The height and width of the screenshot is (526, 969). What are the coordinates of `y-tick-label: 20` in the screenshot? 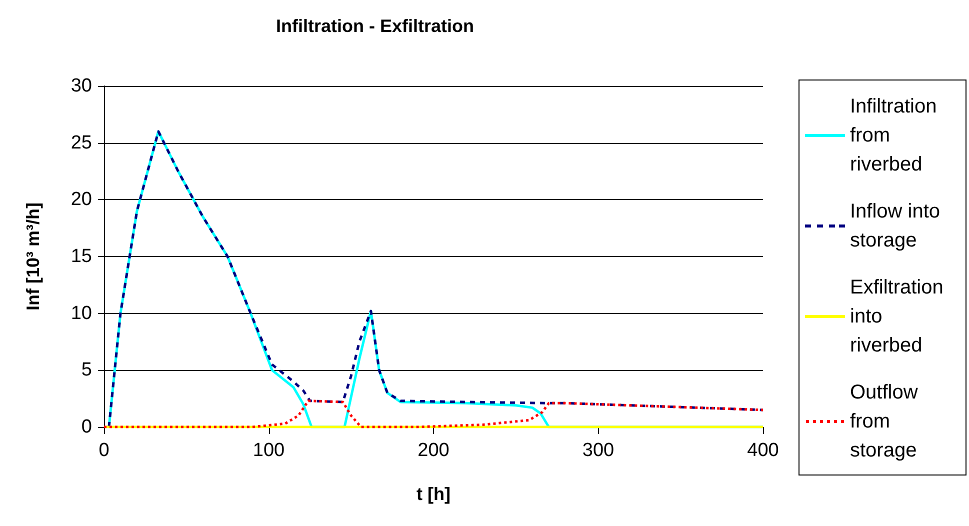 It's located at (81, 199).